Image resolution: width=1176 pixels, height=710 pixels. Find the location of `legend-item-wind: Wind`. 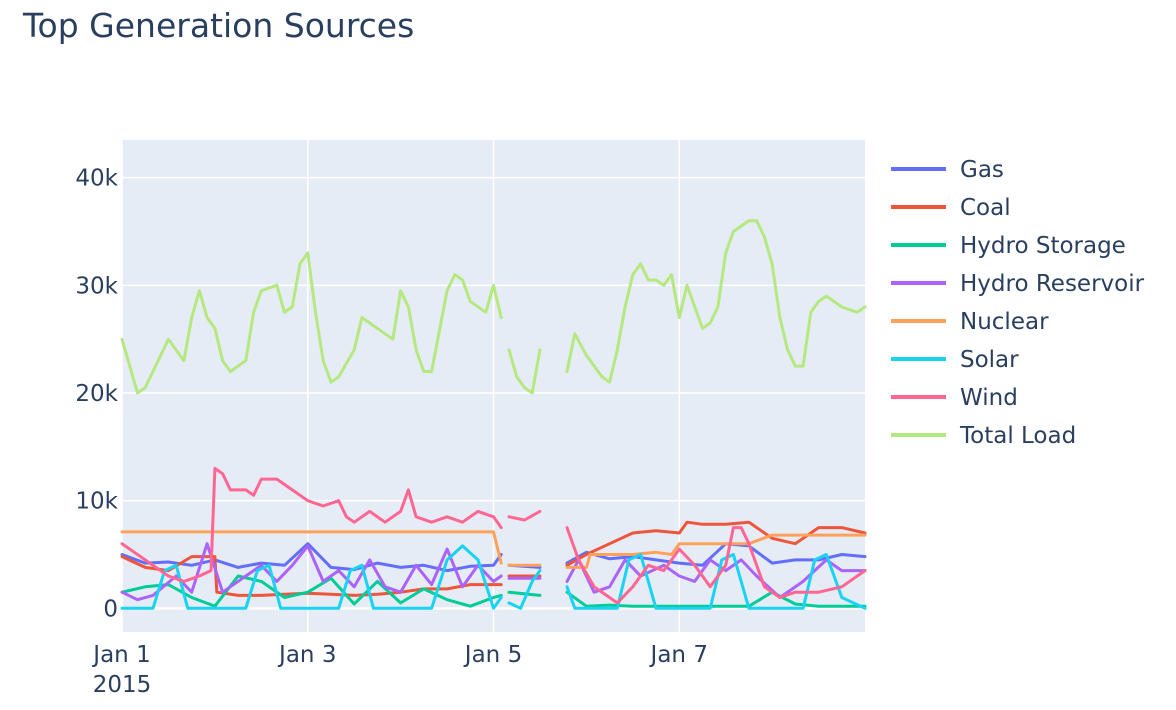

legend-item-wind: Wind is located at coordinates (954, 398).